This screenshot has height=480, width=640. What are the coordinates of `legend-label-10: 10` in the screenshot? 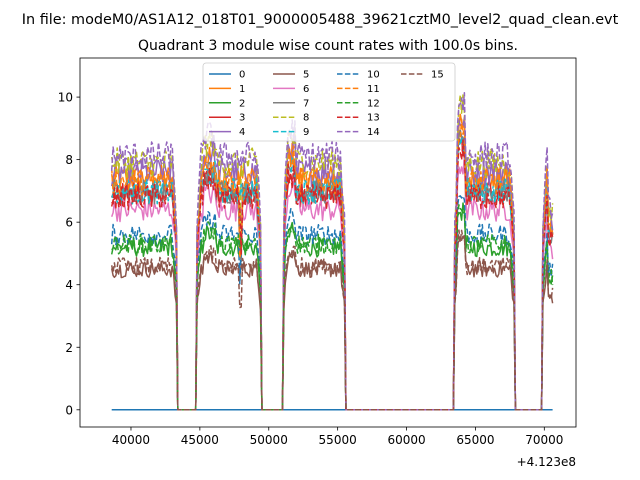 It's located at (373, 75).